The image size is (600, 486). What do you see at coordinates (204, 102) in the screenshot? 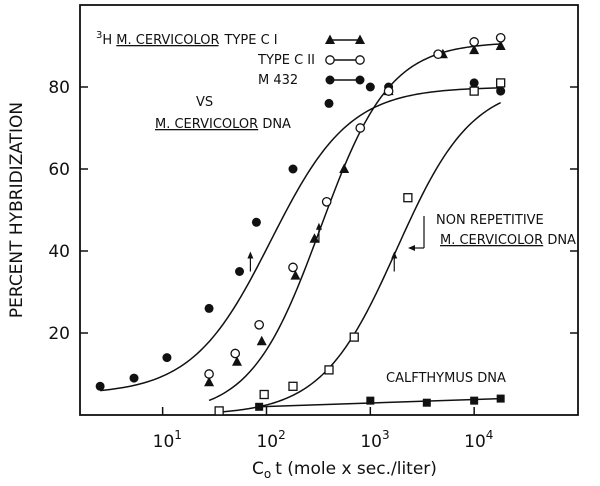
I see `legend-vs: VS` at bounding box center [204, 102].